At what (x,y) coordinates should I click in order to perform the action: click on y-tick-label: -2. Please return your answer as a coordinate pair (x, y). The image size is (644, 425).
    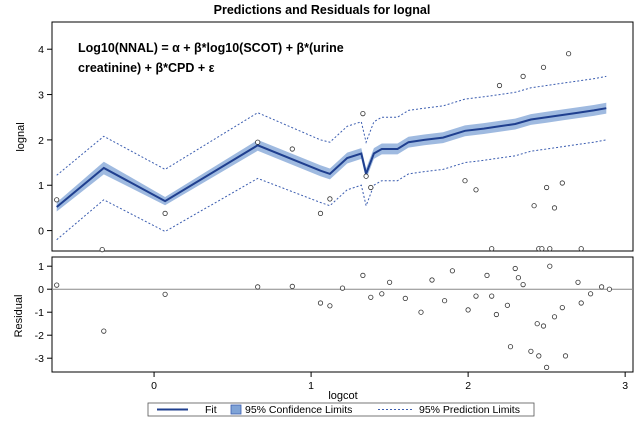
    Looking at the image, I should click on (39, 336).